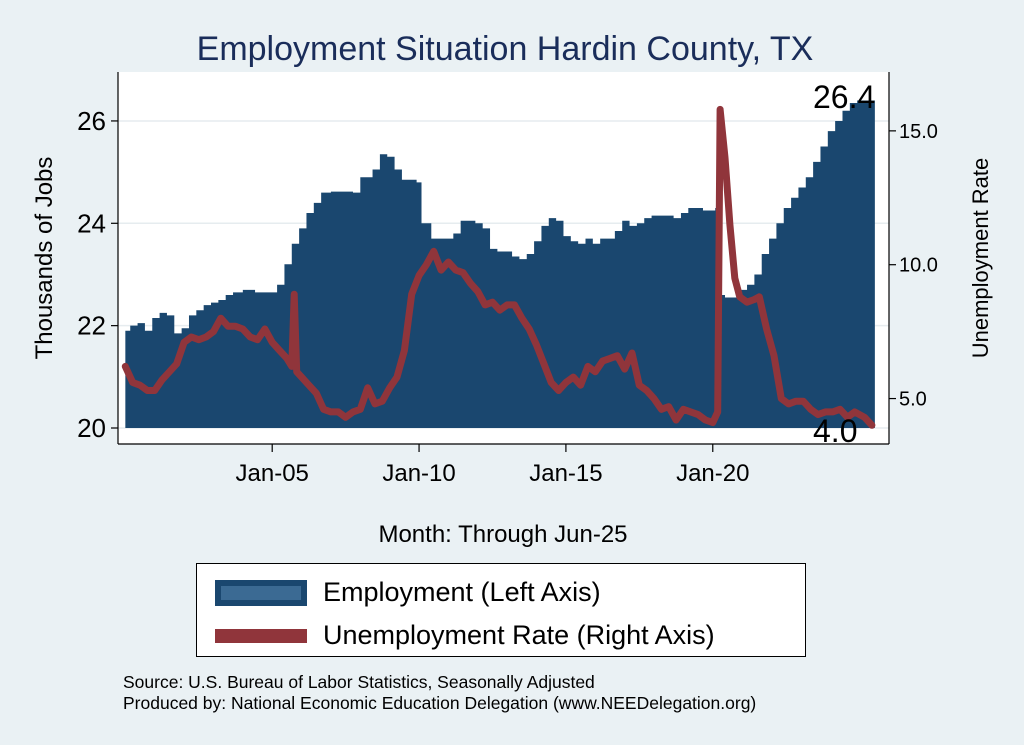  I want to click on legend-label-unemployment: Unemployment Rate (Right Axis), so click(519, 635).